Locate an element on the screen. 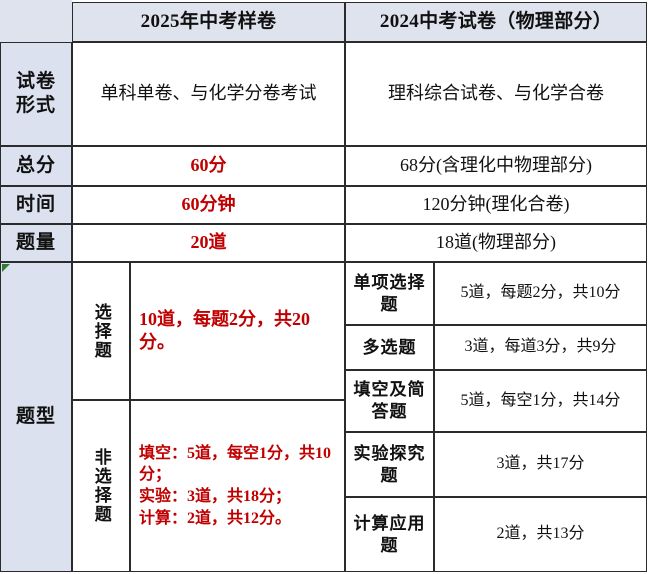  column-header-2024: 2024中考试卷（物理部分） is located at coordinates (496, 22).